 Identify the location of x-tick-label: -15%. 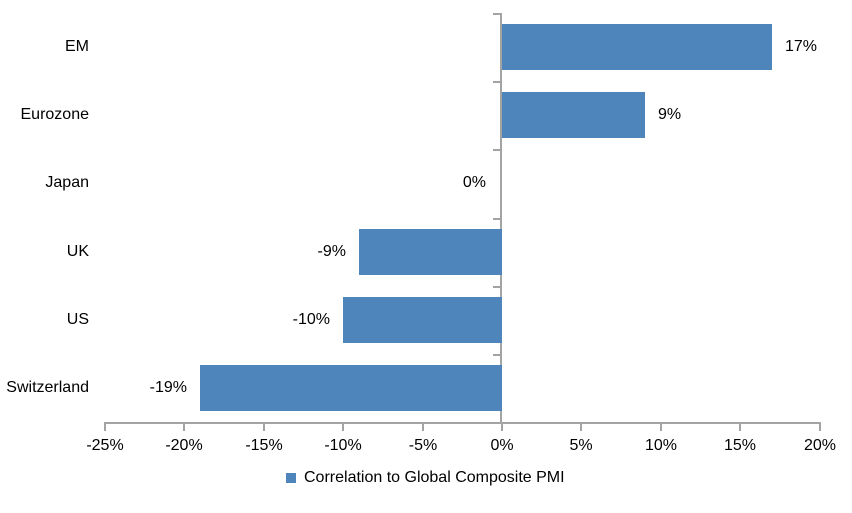
(264, 445).